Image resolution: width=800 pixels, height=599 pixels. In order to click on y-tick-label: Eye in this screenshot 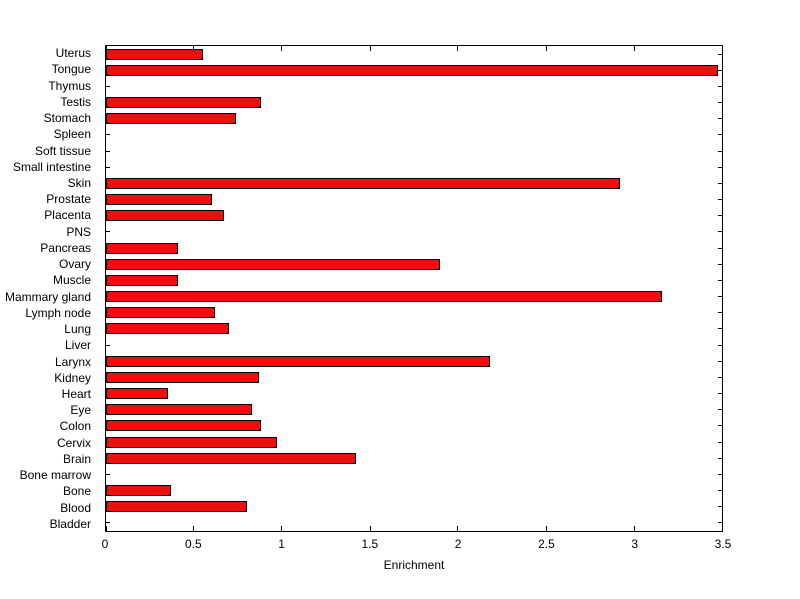, I will do `click(80, 410)`.